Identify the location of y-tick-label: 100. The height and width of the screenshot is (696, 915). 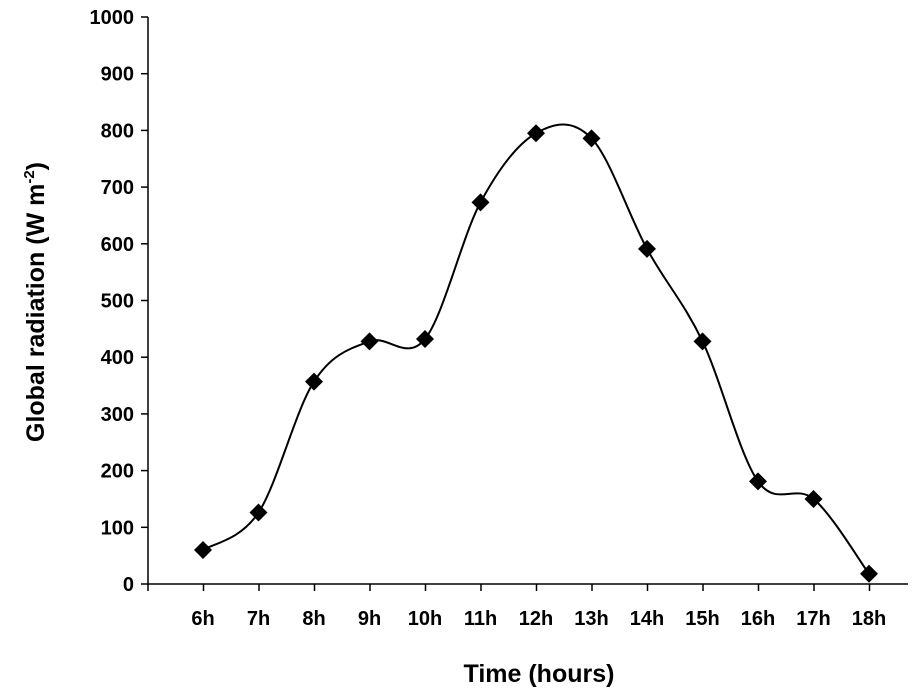
(117, 528).